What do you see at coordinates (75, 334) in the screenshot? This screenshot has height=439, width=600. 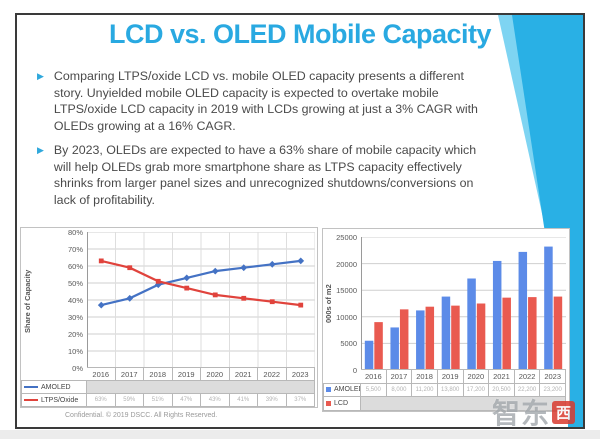 I see `y-tick-label: 20%` at bounding box center [75, 334].